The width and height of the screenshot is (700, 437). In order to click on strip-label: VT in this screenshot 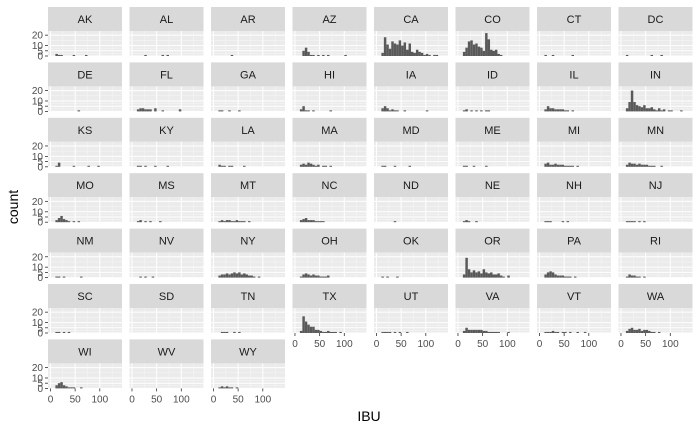, I will do `click(574, 297)`.